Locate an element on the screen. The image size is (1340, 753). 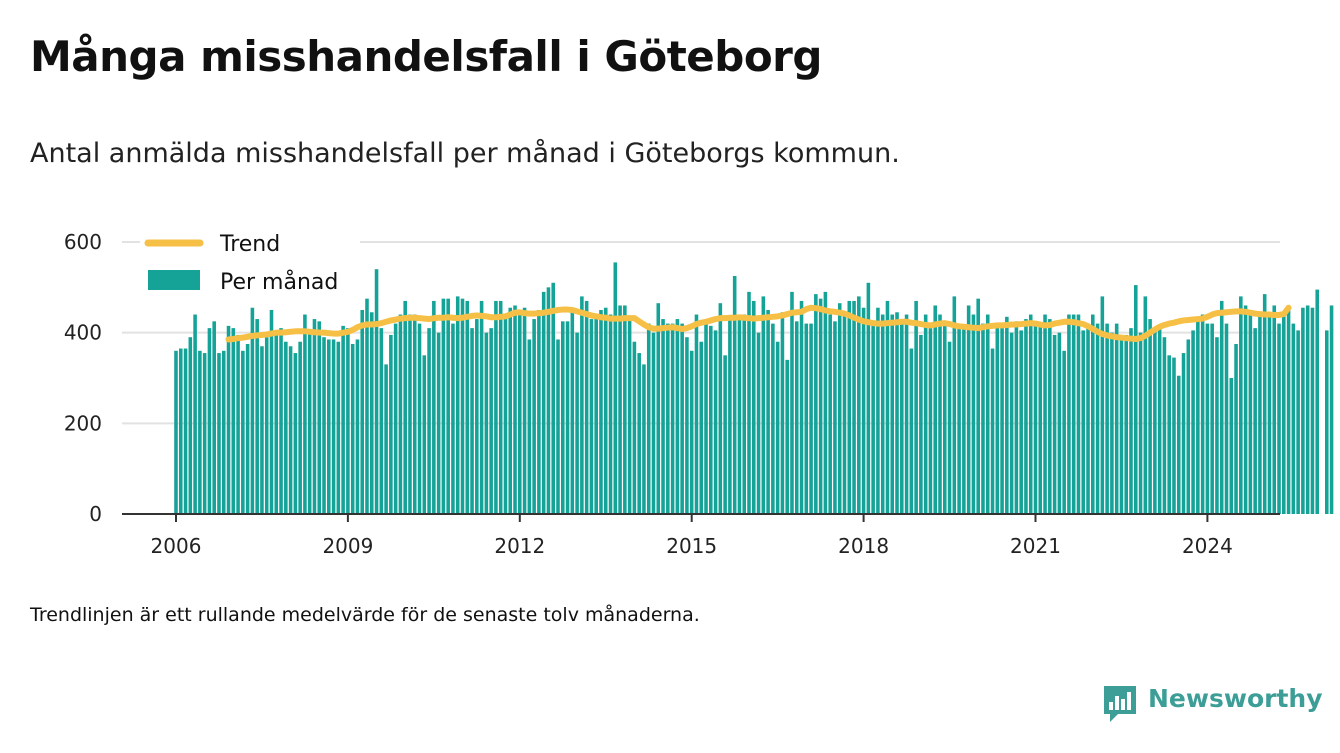
brand-name: Newsworthy is located at coordinates (1235, 698).